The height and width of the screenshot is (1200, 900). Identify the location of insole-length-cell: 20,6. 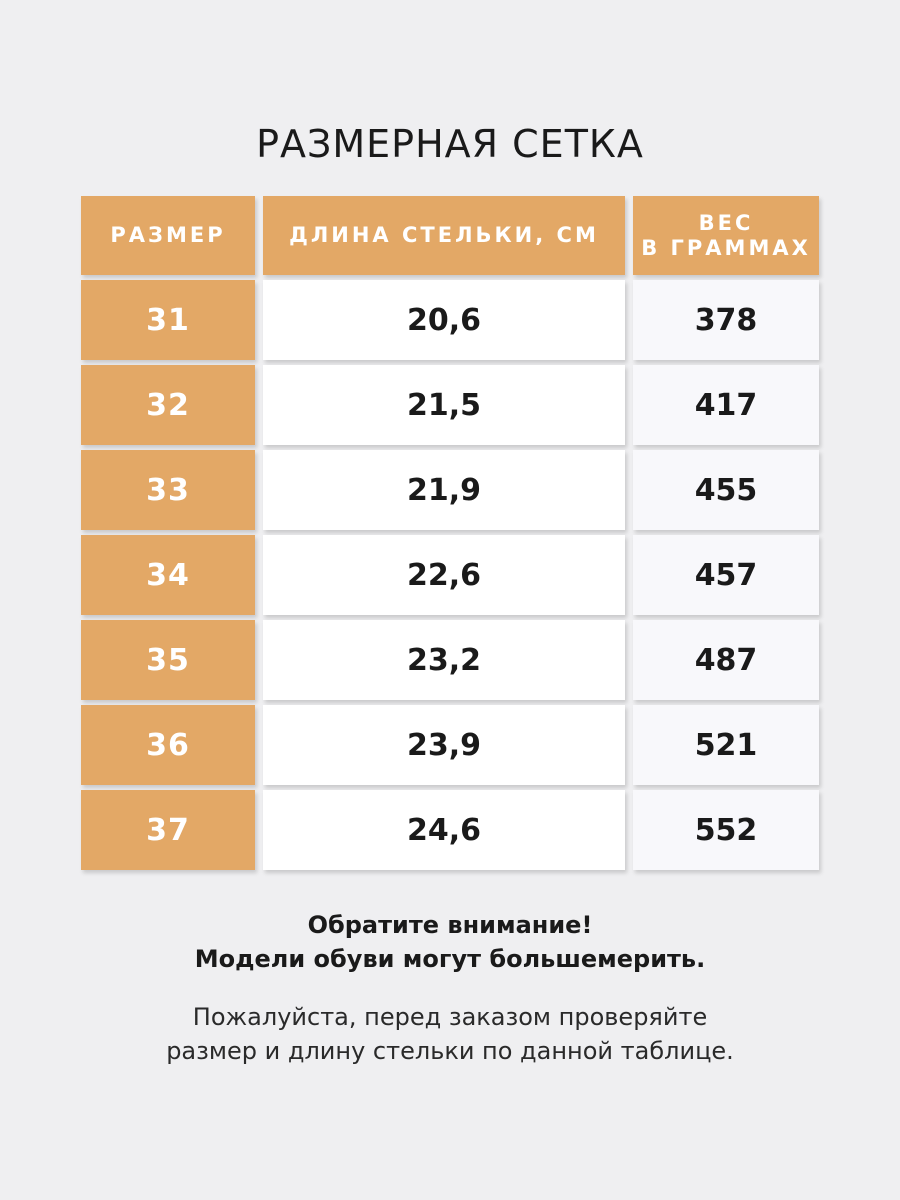
(444, 320).